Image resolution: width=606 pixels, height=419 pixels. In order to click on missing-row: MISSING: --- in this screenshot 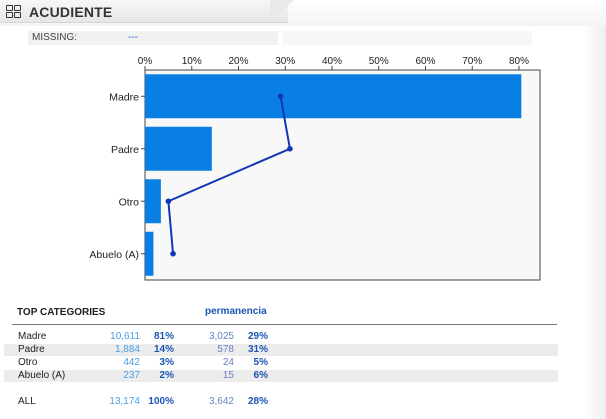, I will do `click(153, 38)`.